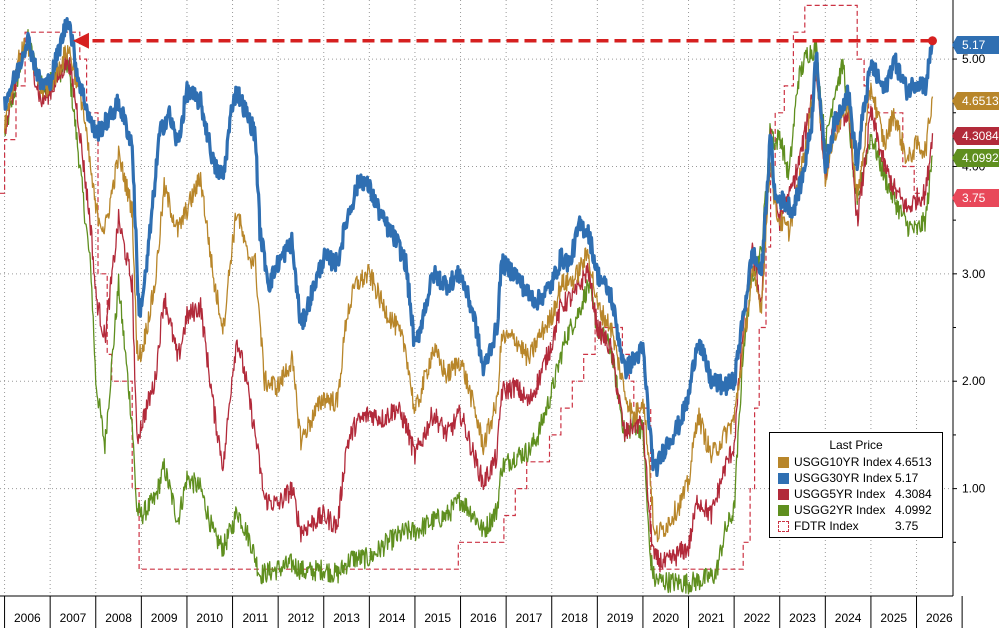 The height and width of the screenshot is (628, 1003). What do you see at coordinates (620, 618) in the screenshot?
I see `x-tick-label: 2019` at bounding box center [620, 618].